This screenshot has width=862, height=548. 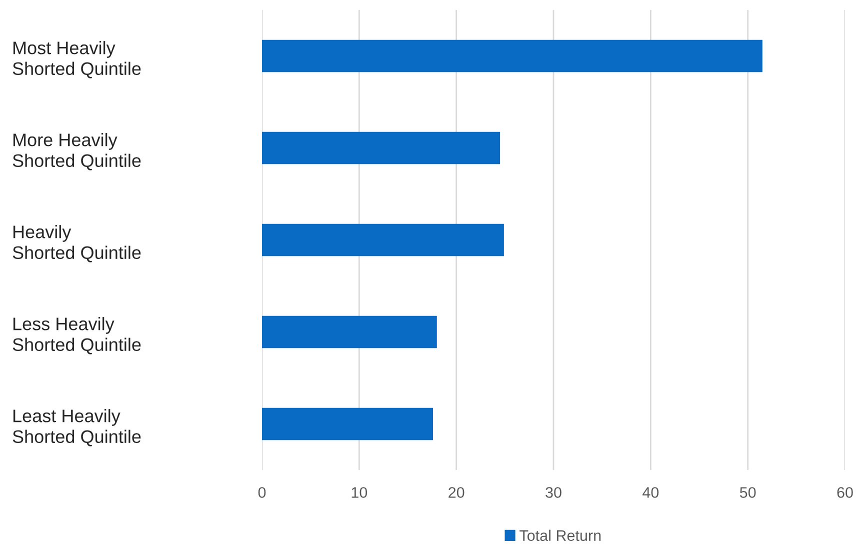 What do you see at coordinates (76, 427) in the screenshot?
I see `y-tick-label: Least Heavily Shorted Quintile` at bounding box center [76, 427].